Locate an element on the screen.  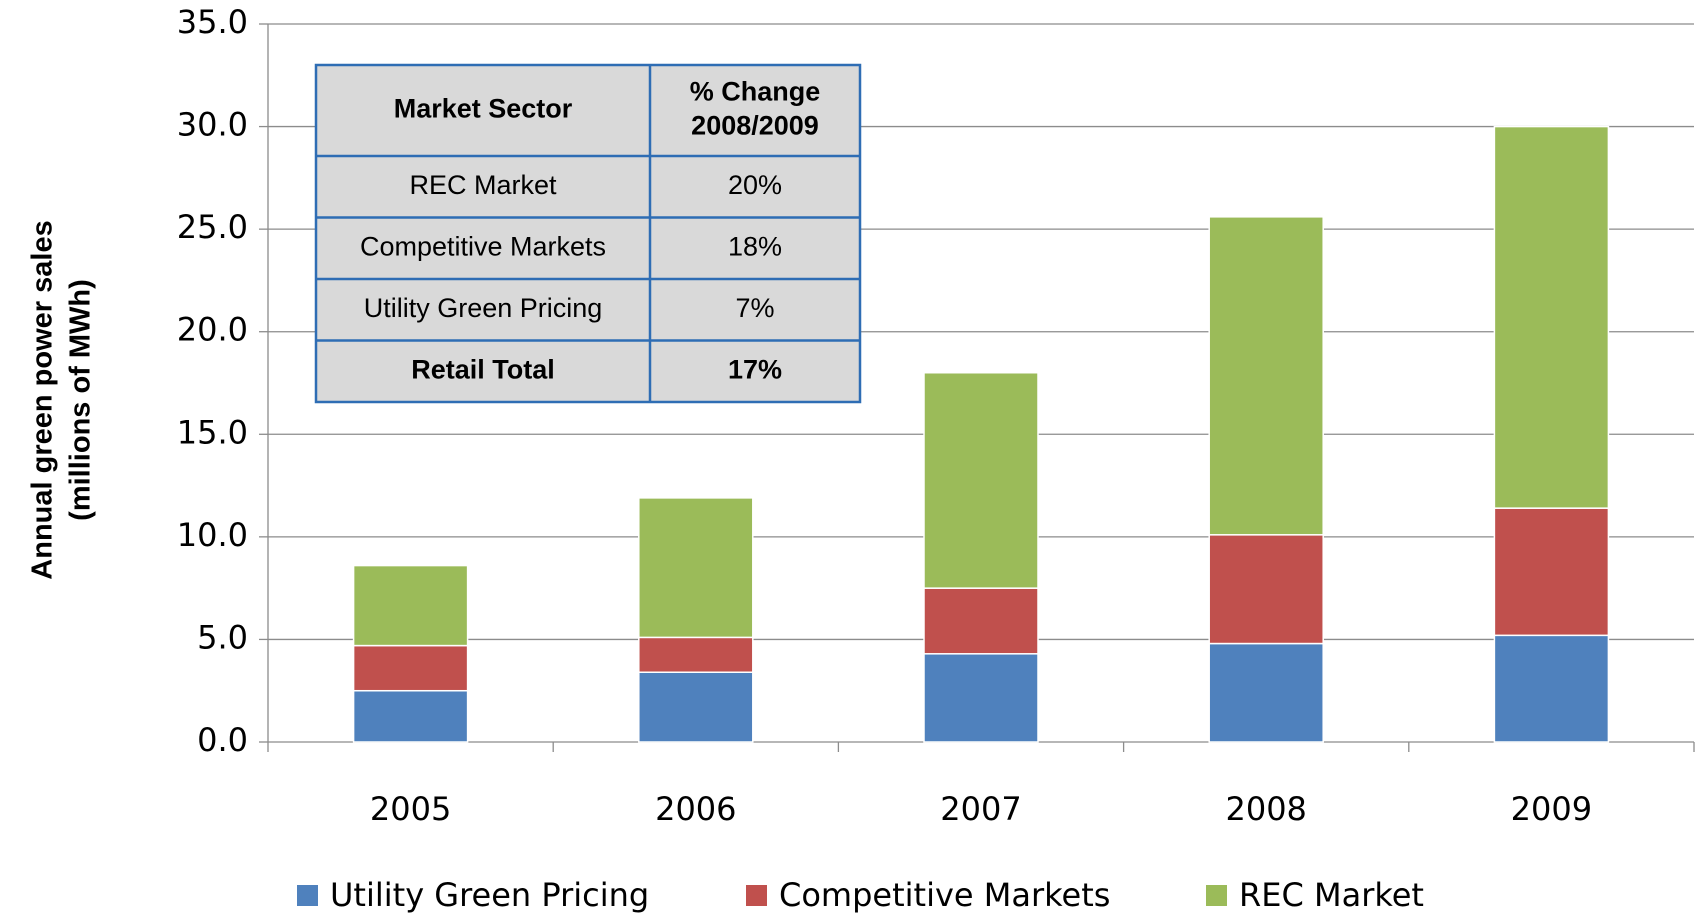
y-tick-label: 5.0 is located at coordinates (222, 637).